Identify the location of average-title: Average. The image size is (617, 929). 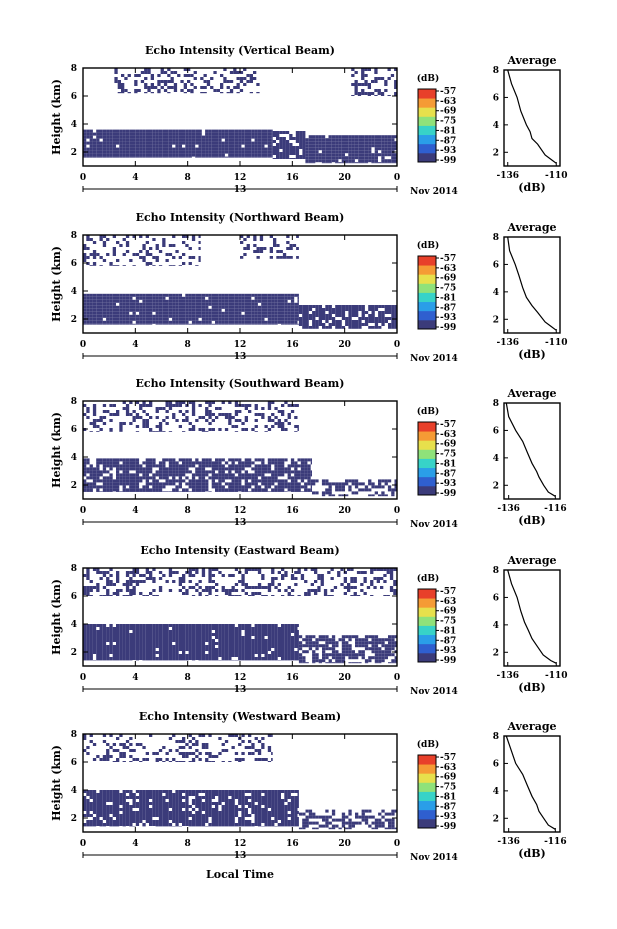
(531, 227).